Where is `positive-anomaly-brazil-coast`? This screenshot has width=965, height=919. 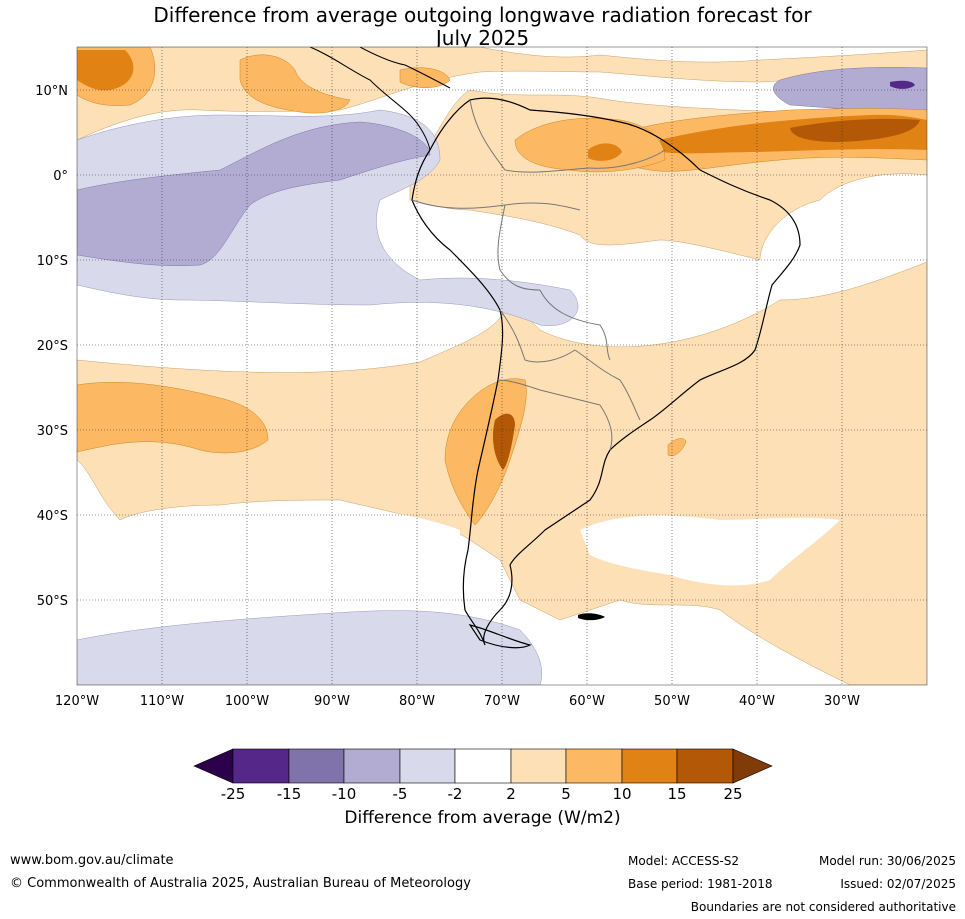 positive-anomaly-brazil-coast is located at coordinates (677, 447).